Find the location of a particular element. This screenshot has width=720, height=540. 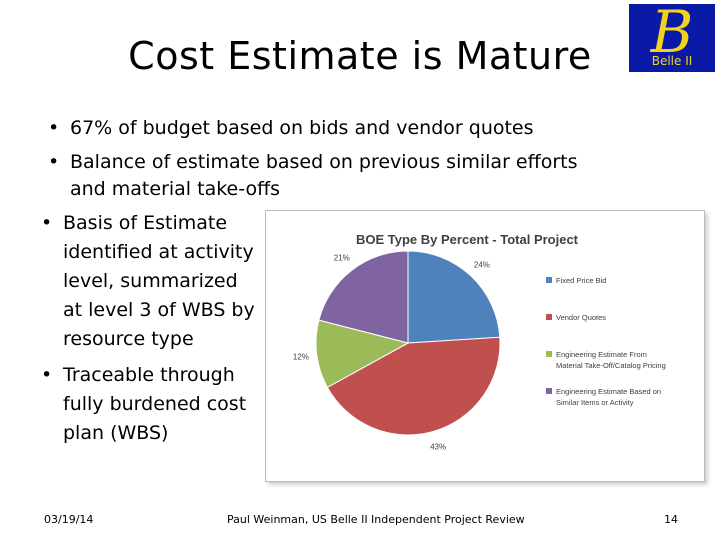

bullet-line: identified at activity is located at coordinates (158, 252).